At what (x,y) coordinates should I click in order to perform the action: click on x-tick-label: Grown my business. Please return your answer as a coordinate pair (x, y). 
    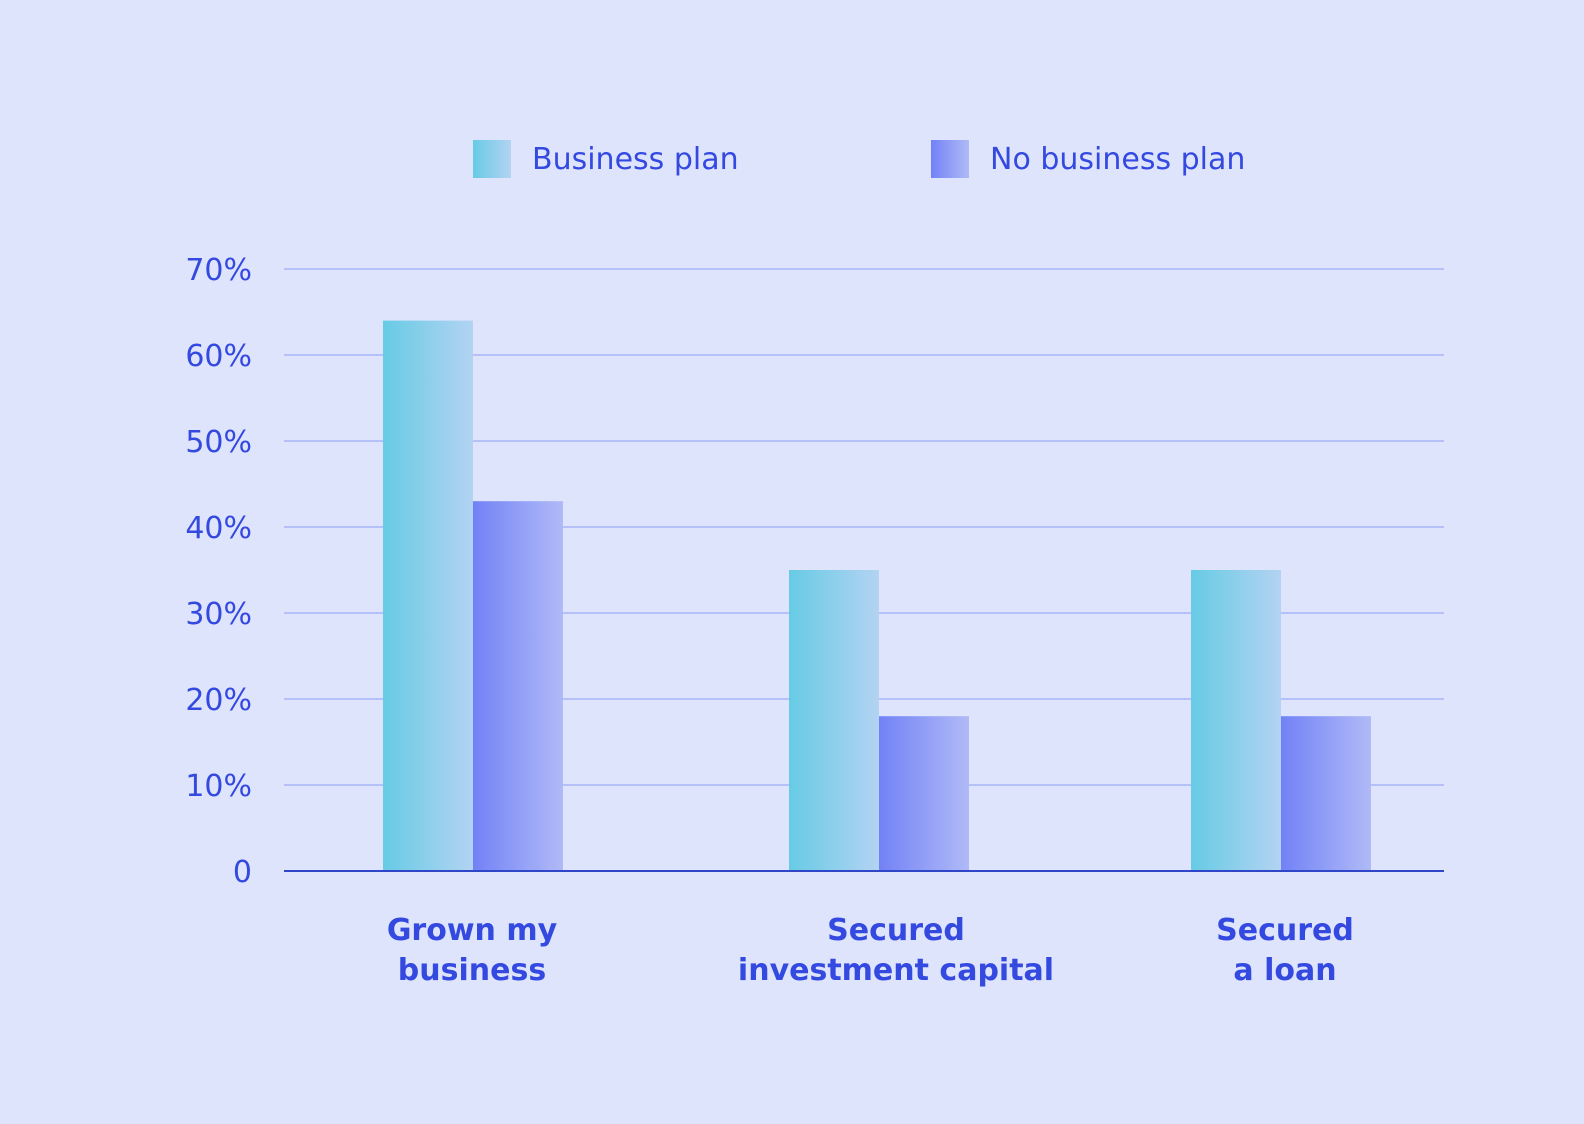
    Looking at the image, I should click on (472, 950).